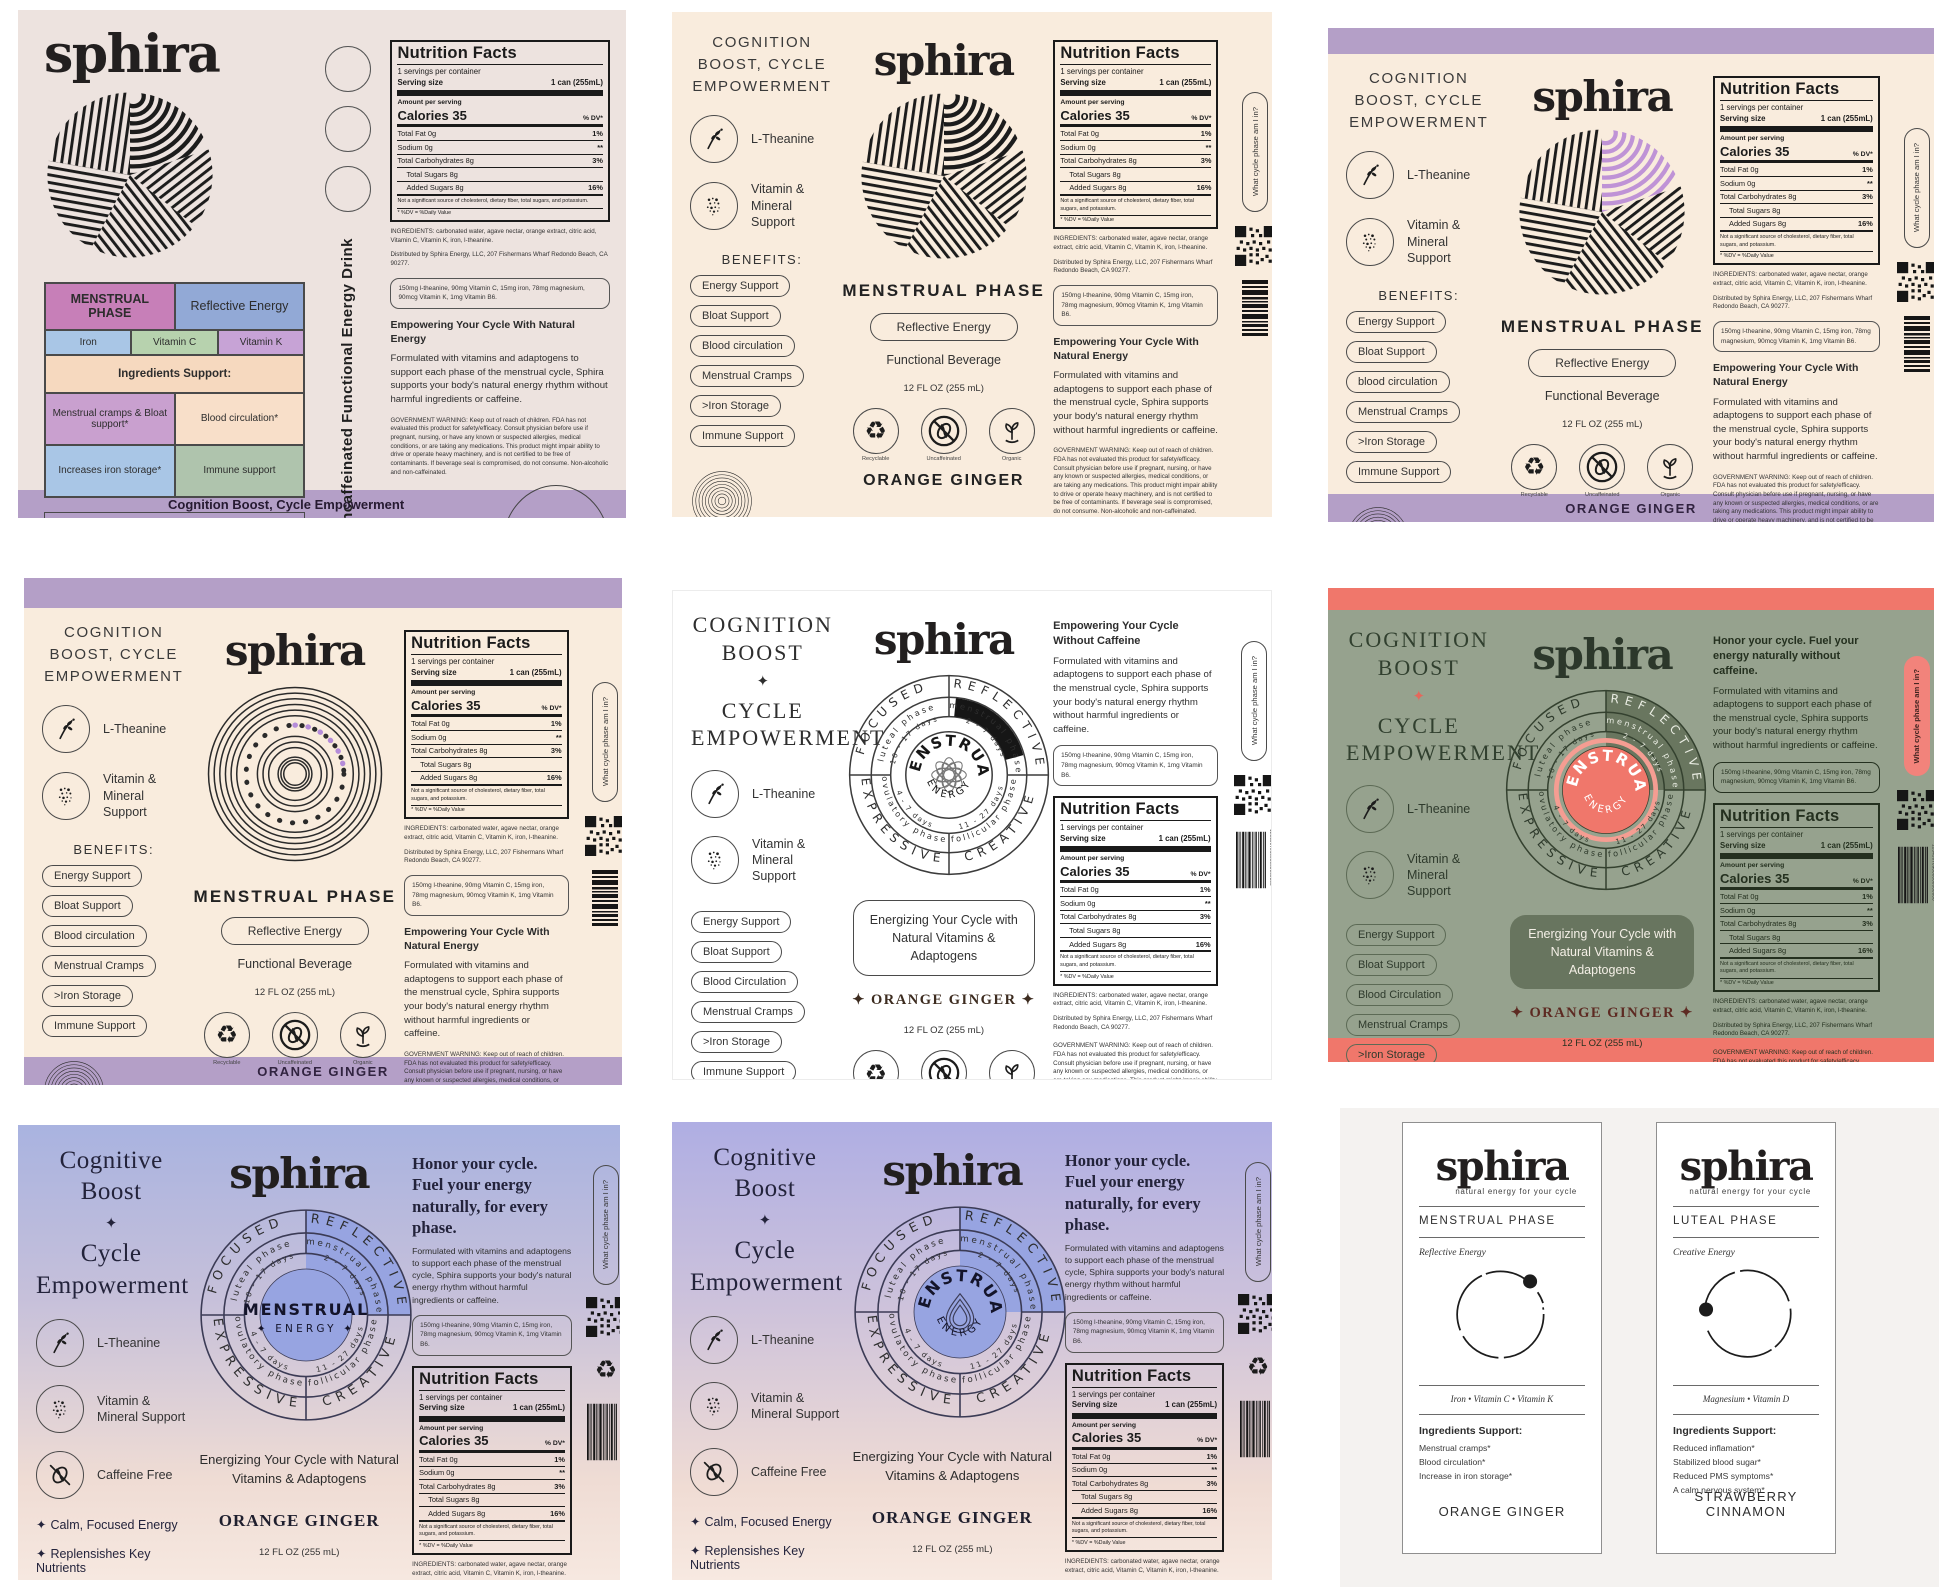 Image resolution: width=1939 pixels, height=1587 pixels. I want to click on nf-title: Nutrition Facts, so click(457, 53).